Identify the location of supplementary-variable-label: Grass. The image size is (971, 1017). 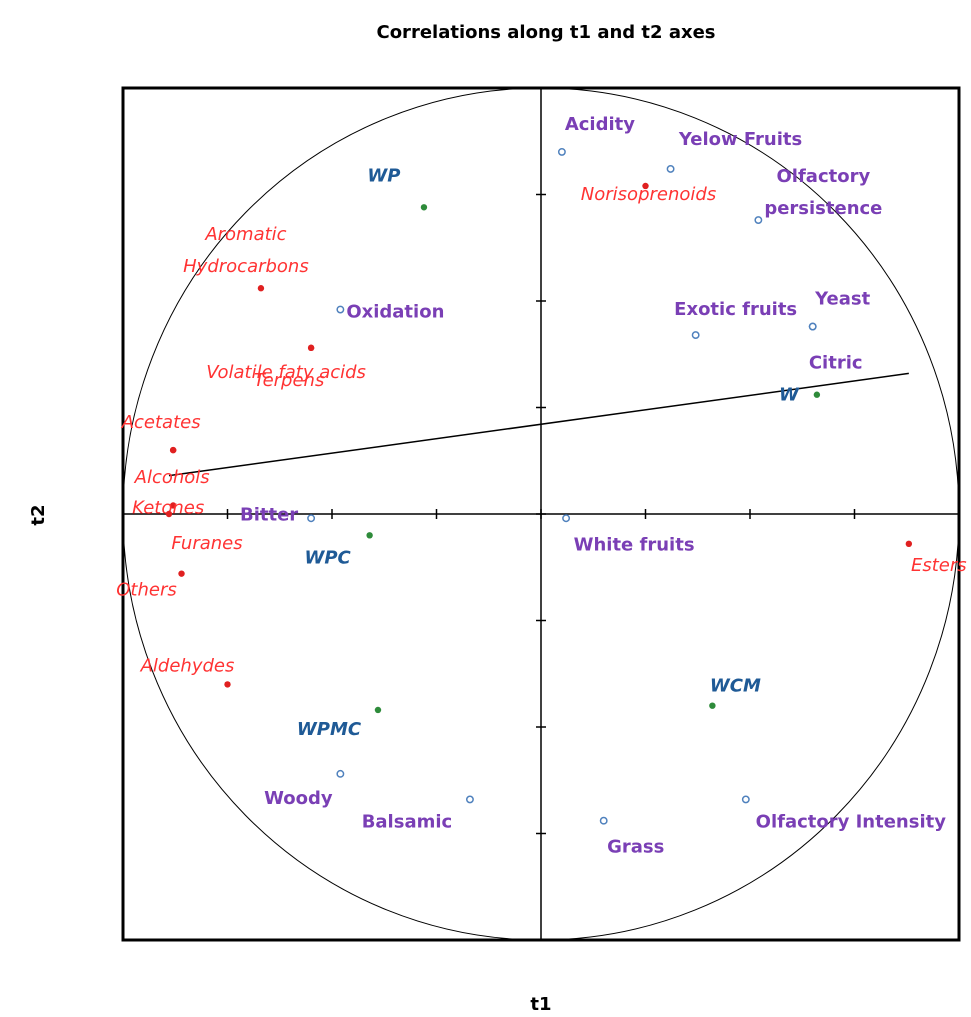
(635, 847).